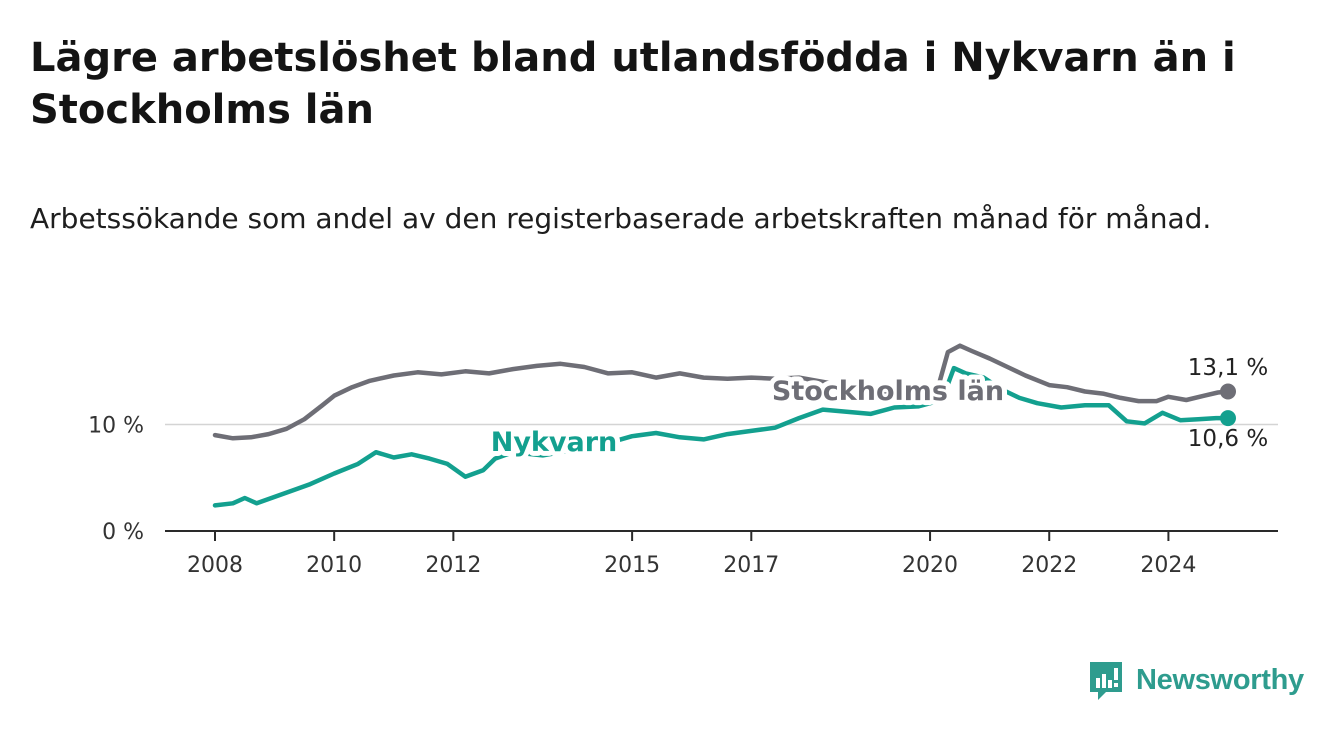 Image resolution: width=1340 pixels, height=734 pixels. Describe the element at coordinates (123, 532) in the screenshot. I see `y-tick-label: 0 %` at that location.